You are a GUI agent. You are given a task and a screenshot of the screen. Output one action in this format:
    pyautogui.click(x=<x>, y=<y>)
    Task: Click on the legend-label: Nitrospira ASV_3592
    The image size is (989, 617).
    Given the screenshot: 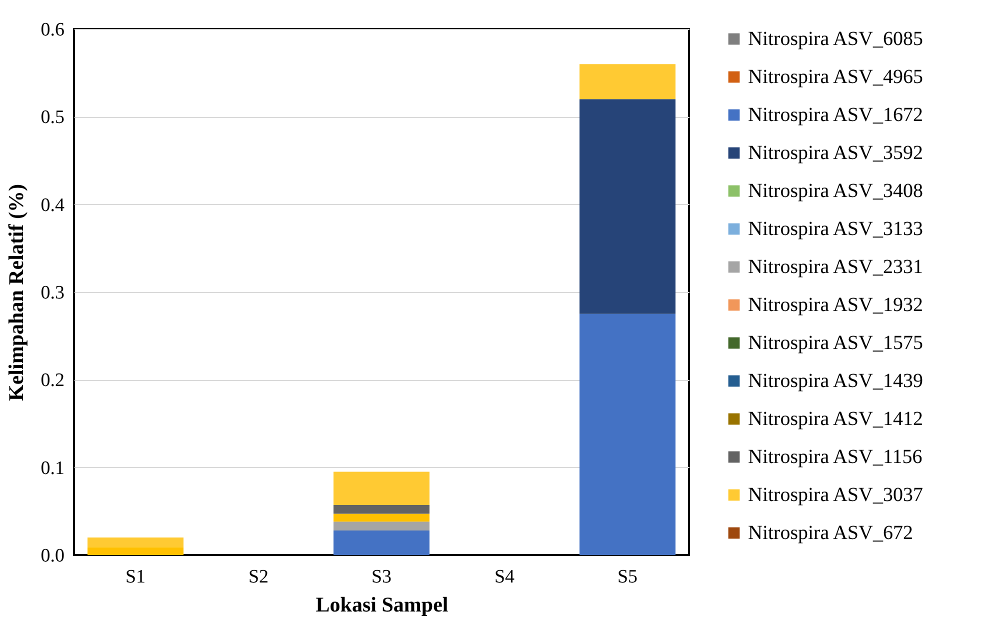 What is the action you would take?
    pyautogui.click(x=835, y=153)
    